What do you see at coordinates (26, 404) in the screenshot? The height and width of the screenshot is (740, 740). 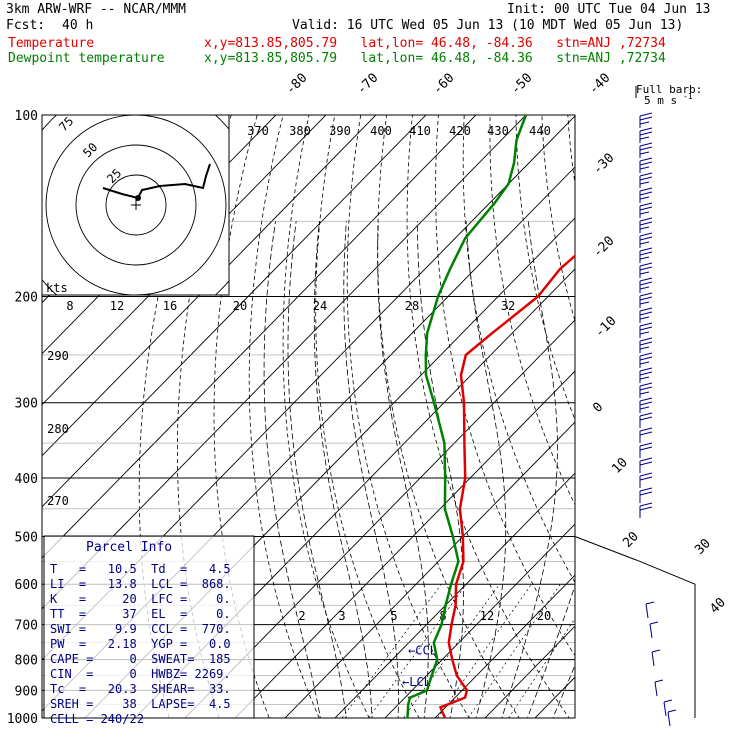 I see `pressure-tick-label: 300` at bounding box center [26, 404].